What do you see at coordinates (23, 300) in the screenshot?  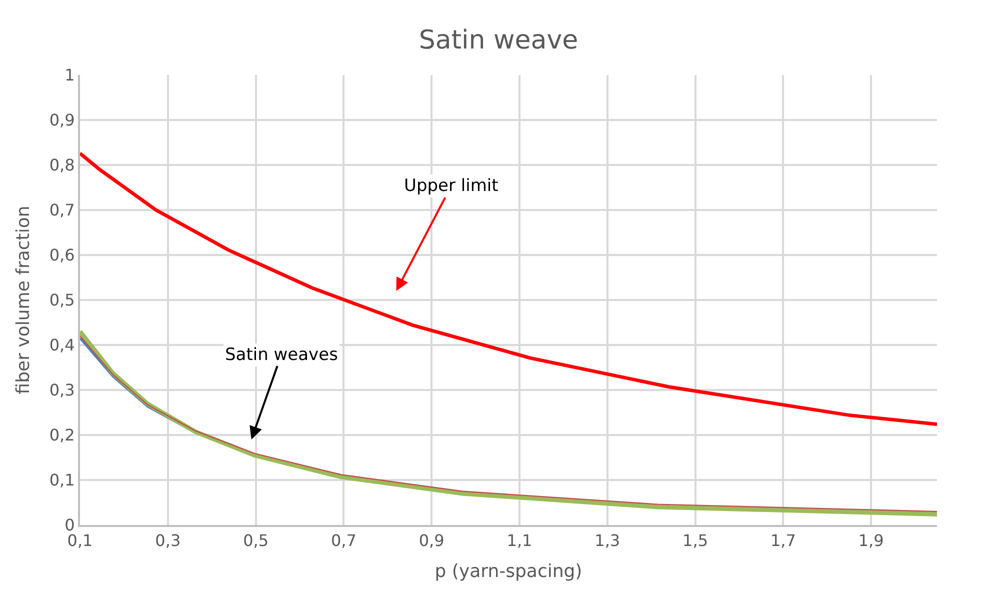 I see `y-axis-title: fiber volume fraction` at bounding box center [23, 300].